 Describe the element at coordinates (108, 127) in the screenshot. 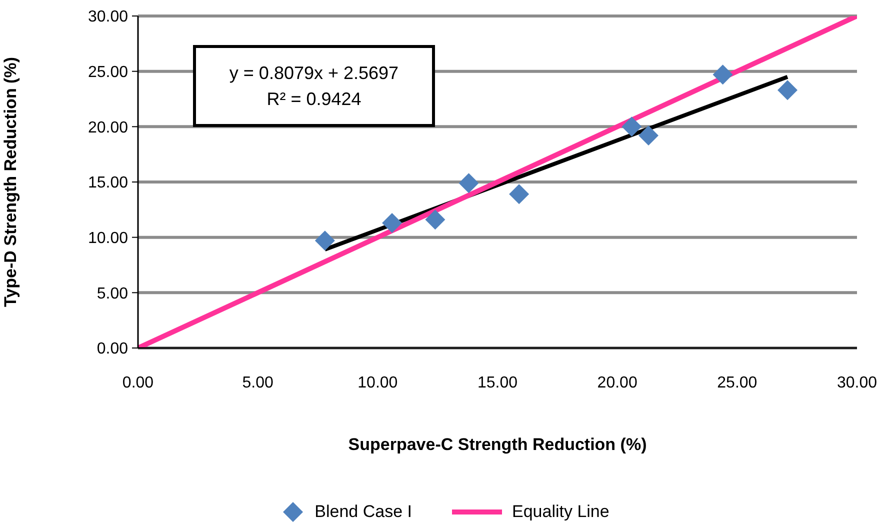

I see `y-tick-label: 20.00` at that location.